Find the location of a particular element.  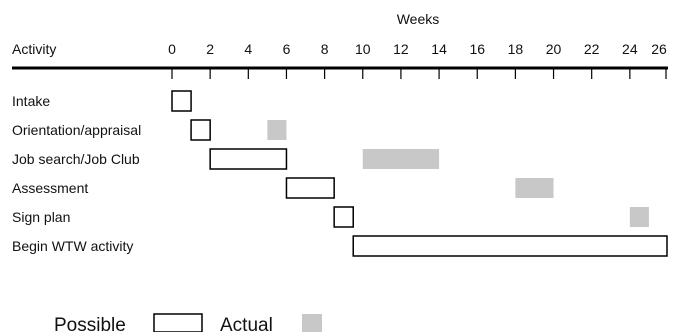

x-axis-title: Weeks is located at coordinates (418, 19).